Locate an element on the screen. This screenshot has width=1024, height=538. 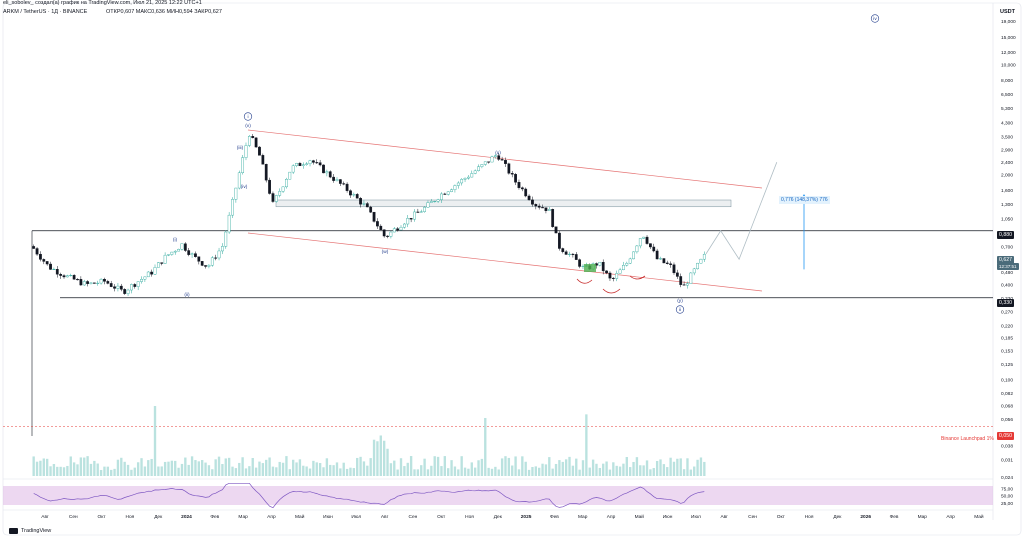
pattern-arc is located at coordinates (584, 281).